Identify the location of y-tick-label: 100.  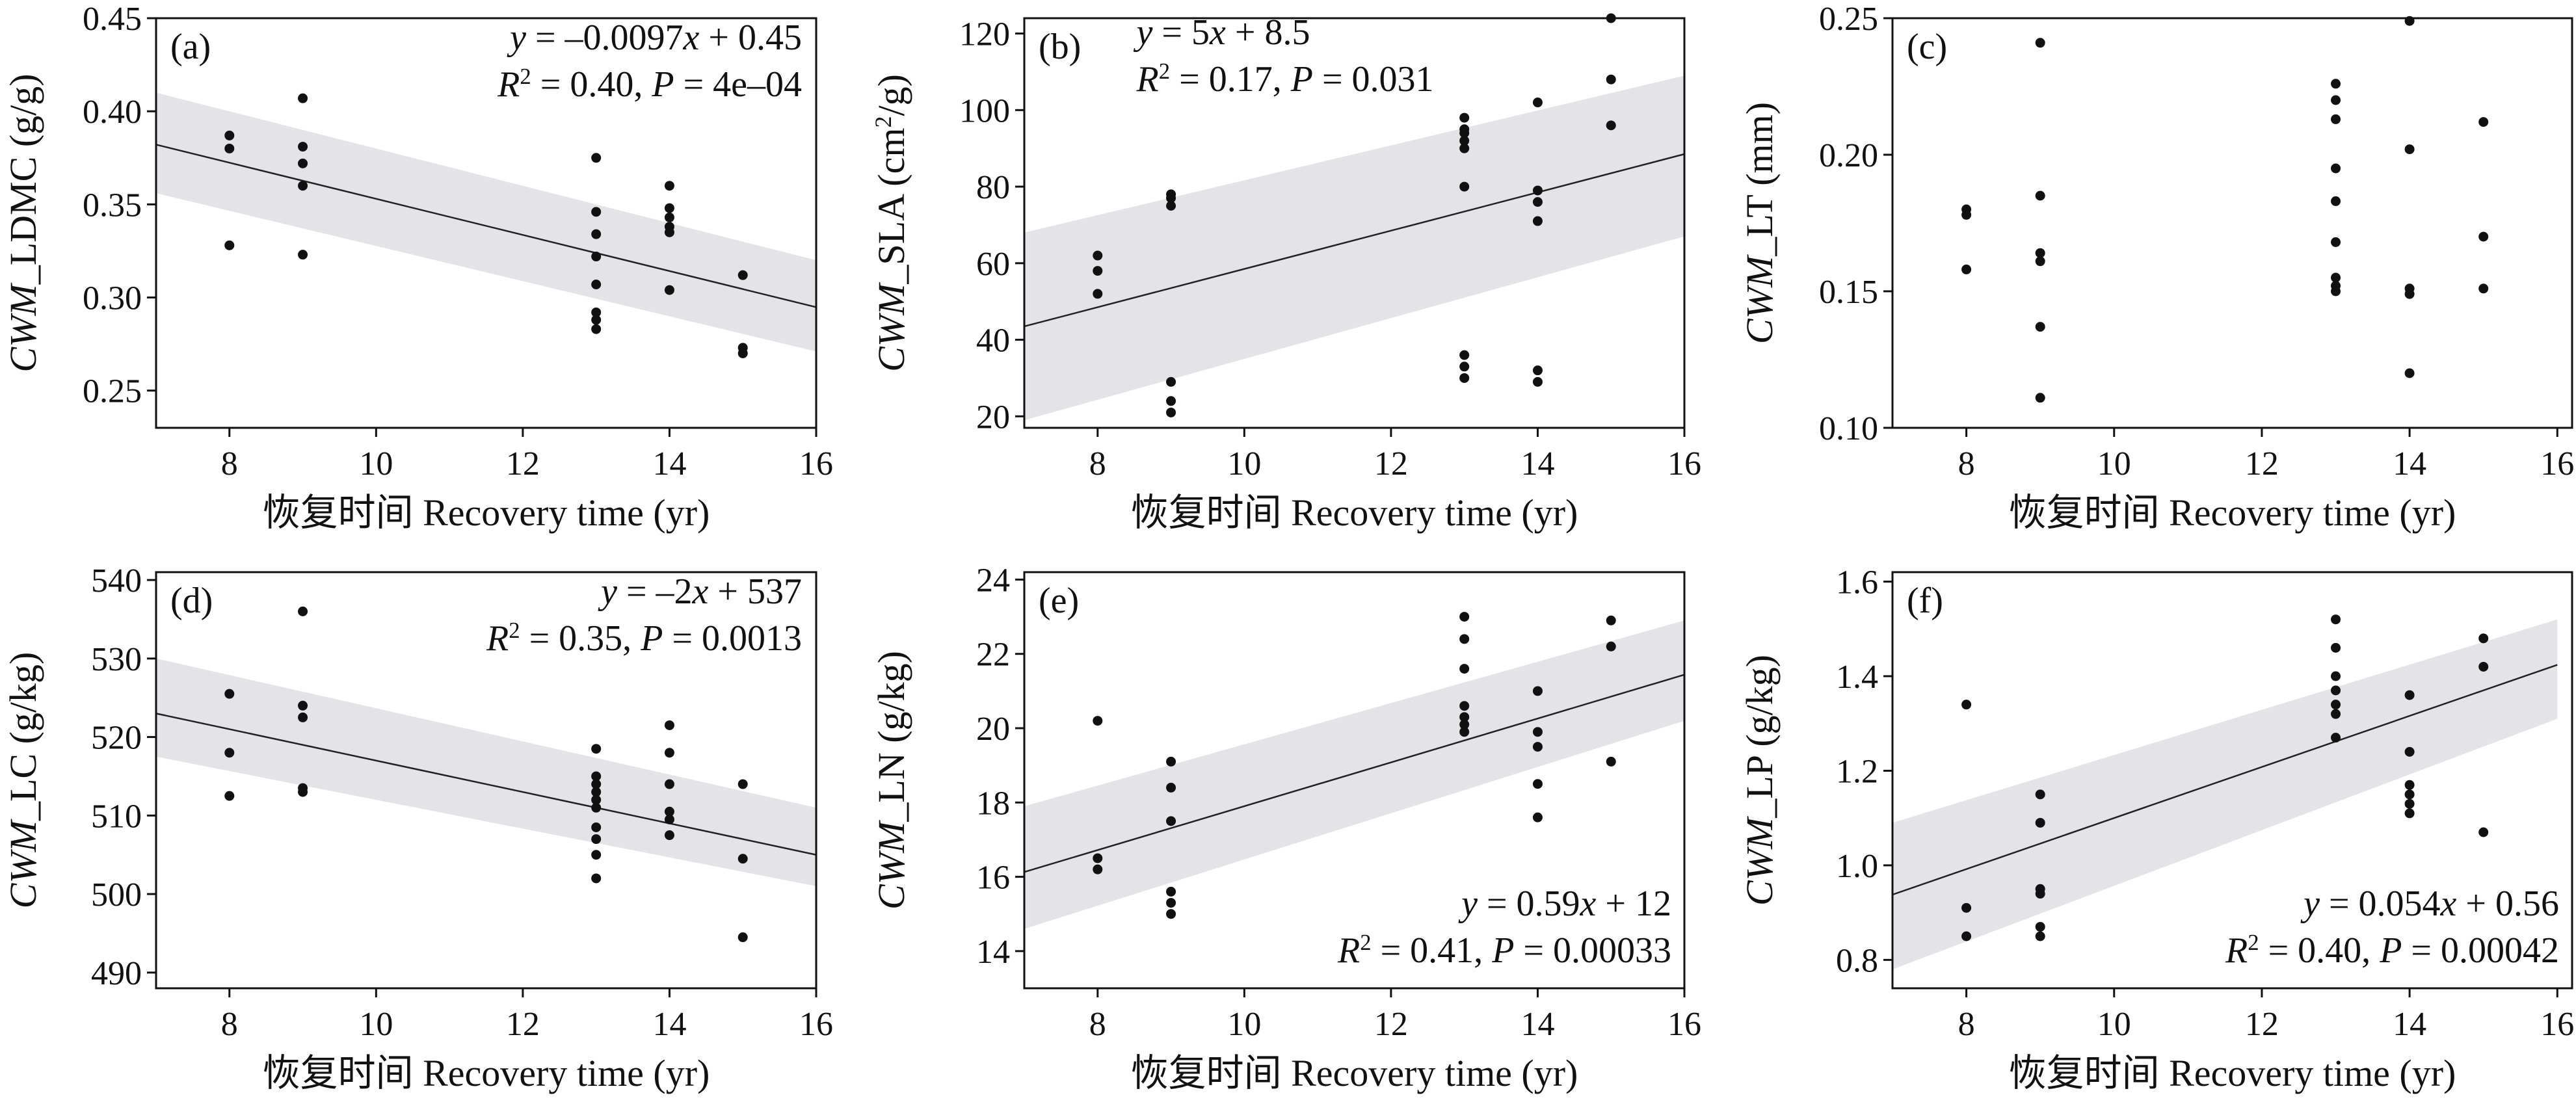
(984, 110).